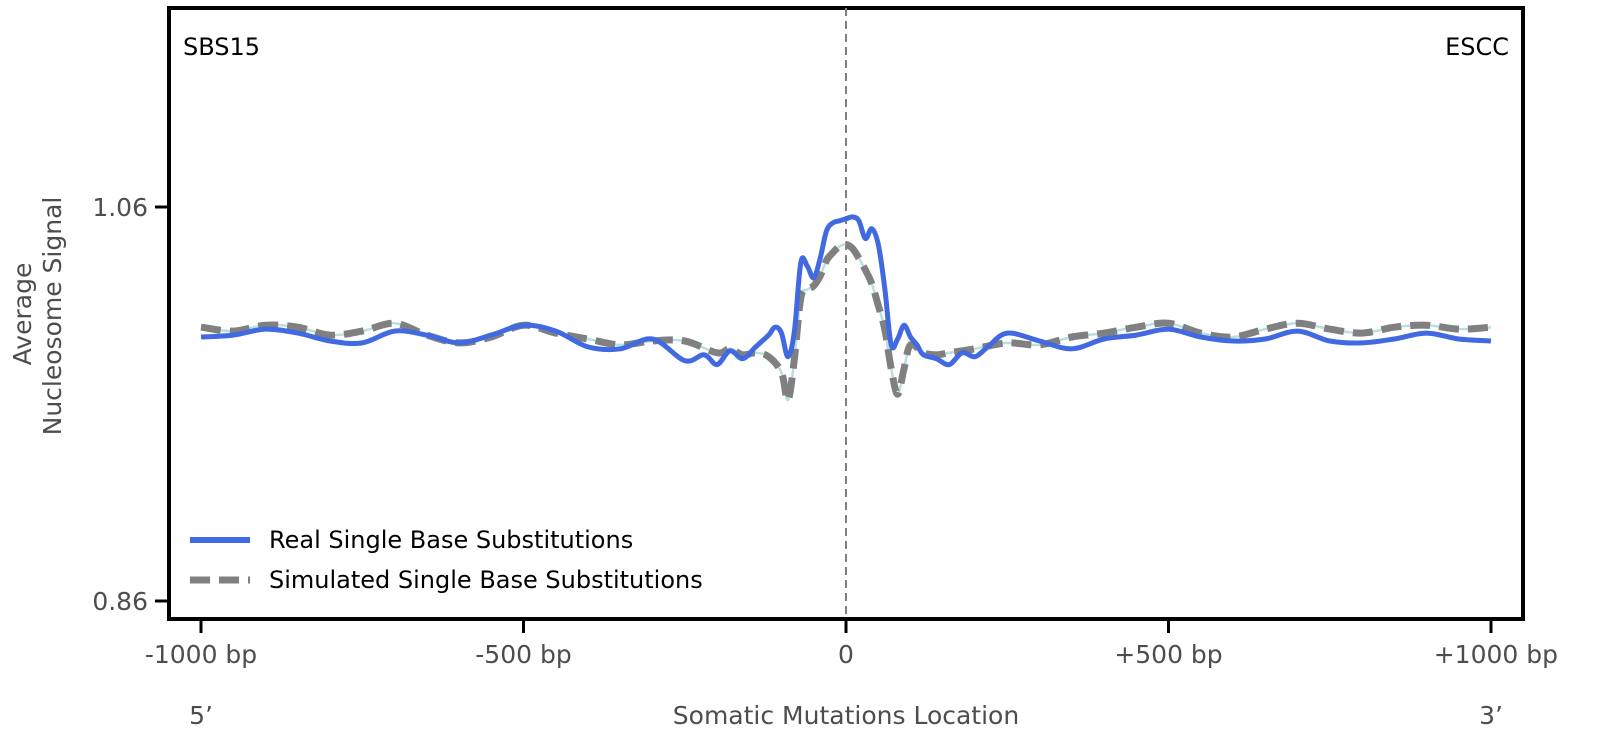 The width and height of the screenshot is (1603, 756). Describe the element at coordinates (1477, 47) in the screenshot. I see `tissue-label: ESCC` at that location.